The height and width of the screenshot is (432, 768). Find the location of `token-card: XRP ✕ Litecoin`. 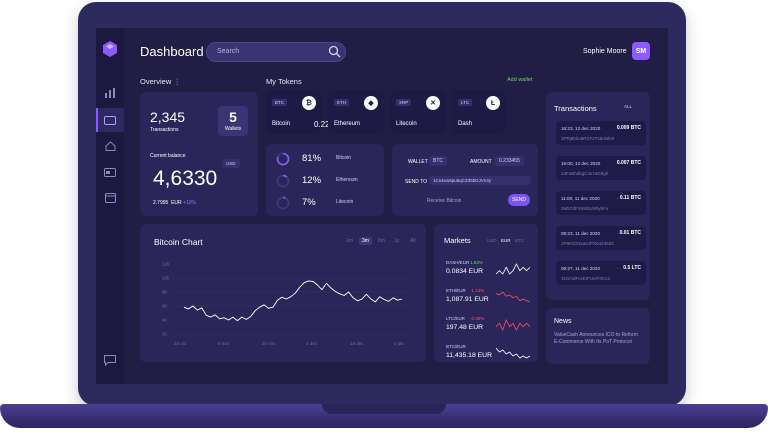

token-card: XRP ✕ Litecoin is located at coordinates (418, 112).